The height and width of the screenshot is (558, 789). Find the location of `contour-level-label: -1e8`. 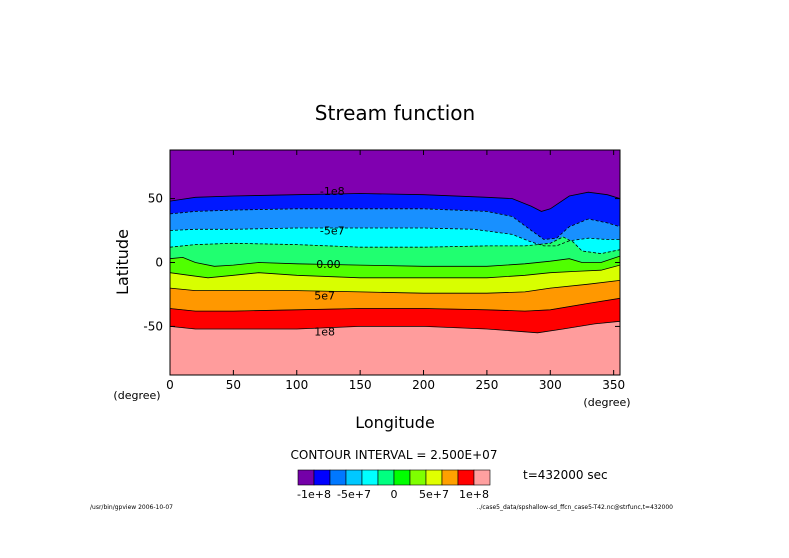

contour-level-label: -1e8 is located at coordinates (332, 191).